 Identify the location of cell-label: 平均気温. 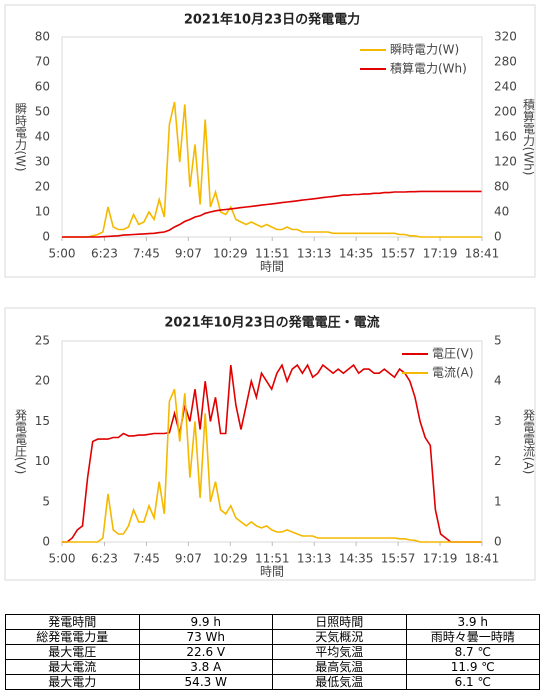
(339, 652).